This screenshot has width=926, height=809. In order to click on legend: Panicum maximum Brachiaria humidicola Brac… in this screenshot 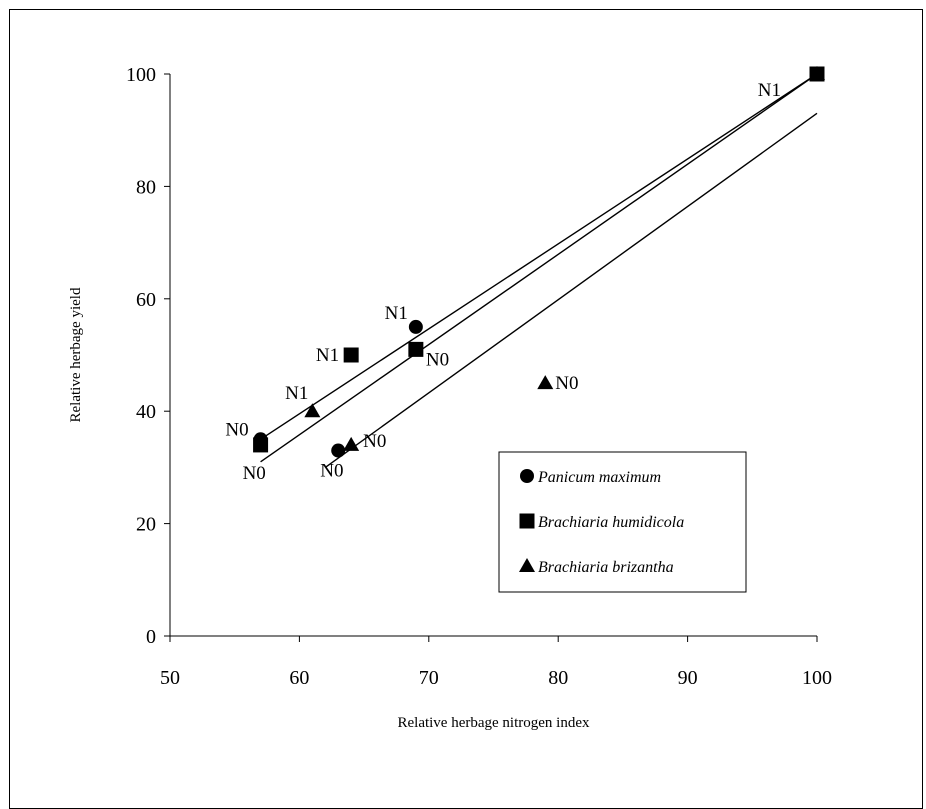, I will do `click(622, 522)`.